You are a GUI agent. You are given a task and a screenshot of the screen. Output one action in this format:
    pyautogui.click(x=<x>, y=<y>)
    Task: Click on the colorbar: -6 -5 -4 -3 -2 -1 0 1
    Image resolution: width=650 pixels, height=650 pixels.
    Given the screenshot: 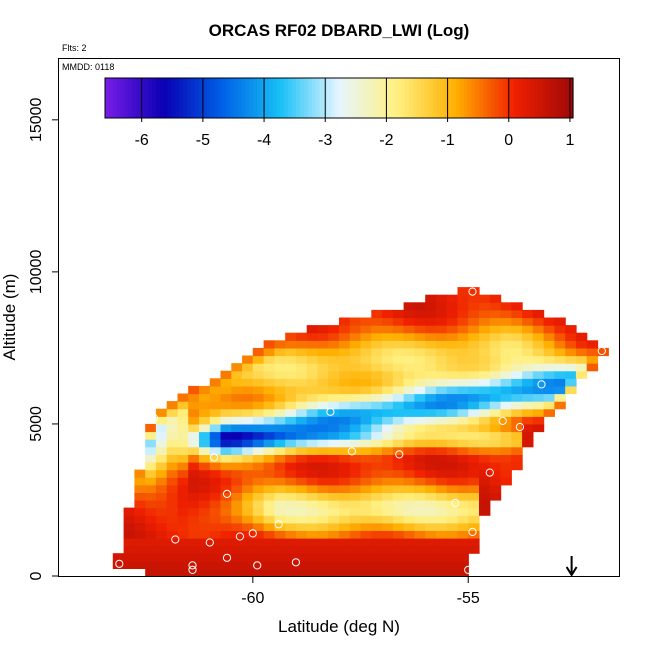 What is the action you would take?
    pyautogui.click(x=339, y=112)
    